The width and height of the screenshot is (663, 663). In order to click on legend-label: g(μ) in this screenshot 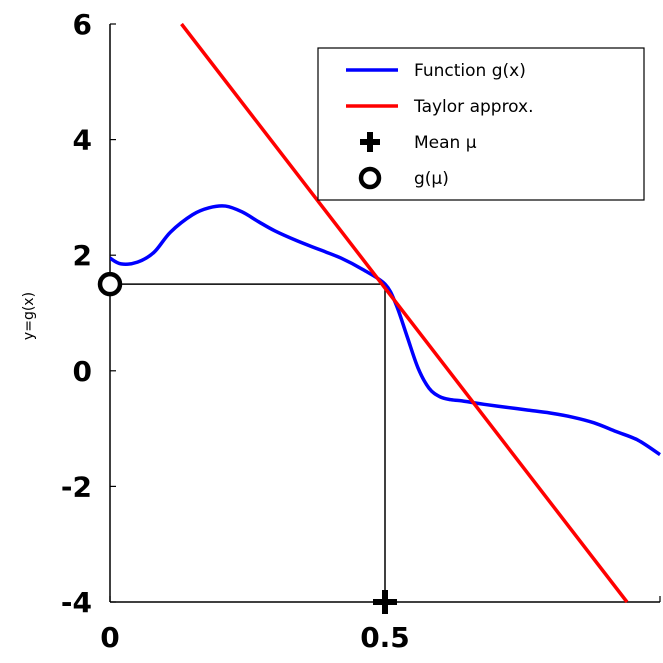, I will do `click(431, 179)`.